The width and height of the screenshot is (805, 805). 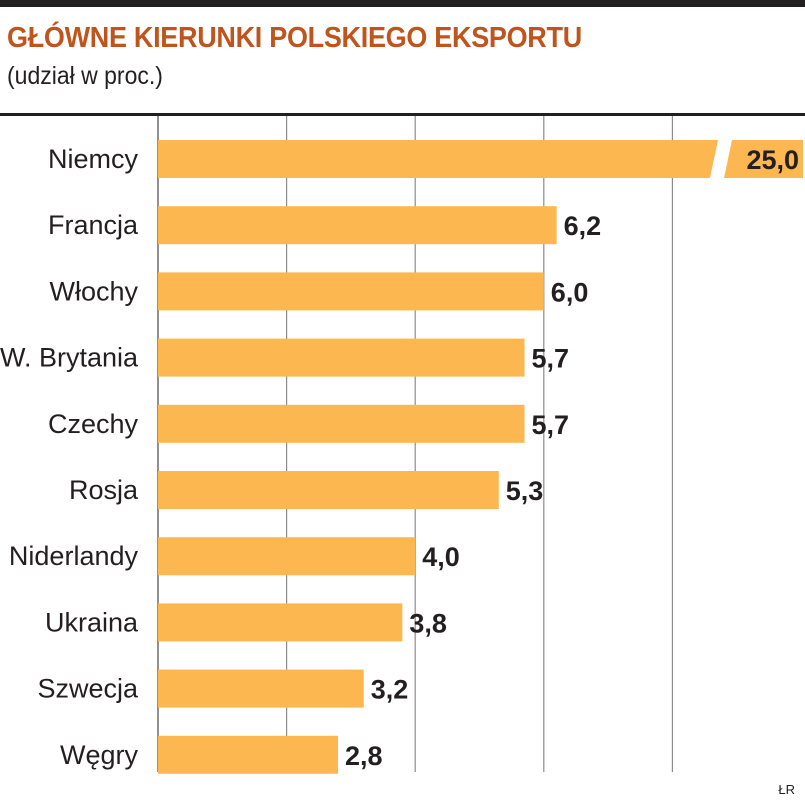 I want to click on category-label: Niderlandy, so click(x=74, y=556).